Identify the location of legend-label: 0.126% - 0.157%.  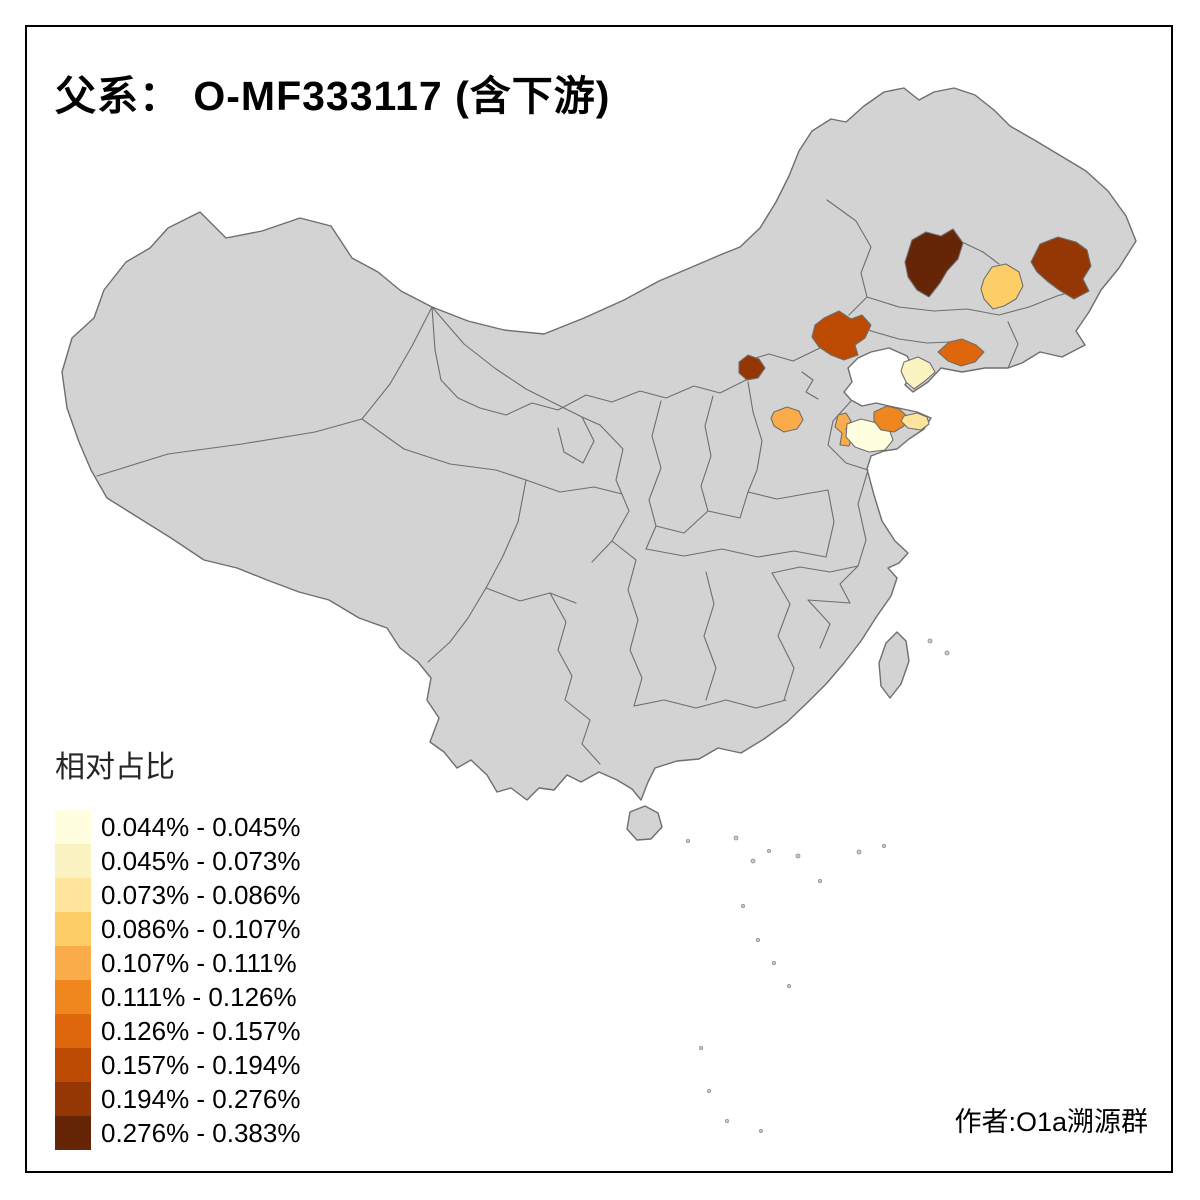
(201, 1030).